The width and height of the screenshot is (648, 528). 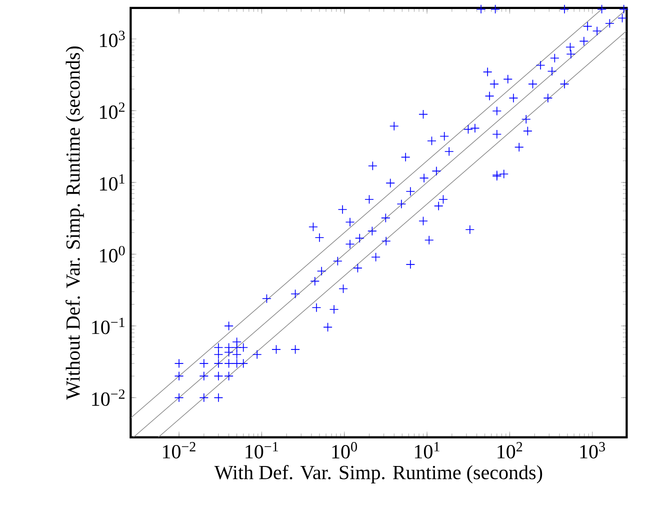 What do you see at coordinates (112, 110) in the screenshot?
I see `y-tick-label: 10$^{2}$` at bounding box center [112, 110].